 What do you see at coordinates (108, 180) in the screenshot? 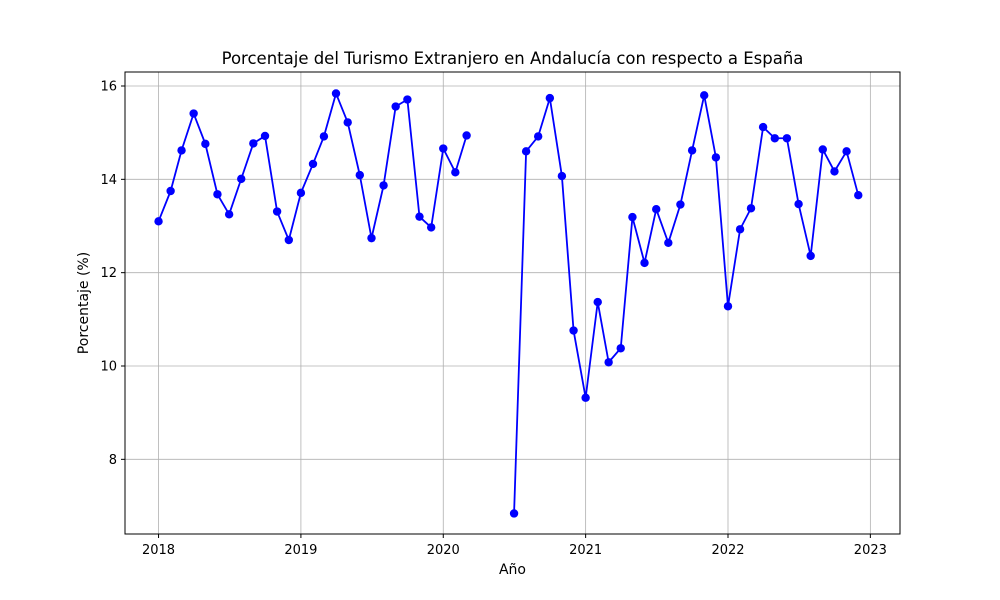
I see `y-tick-label: 14` at bounding box center [108, 180].